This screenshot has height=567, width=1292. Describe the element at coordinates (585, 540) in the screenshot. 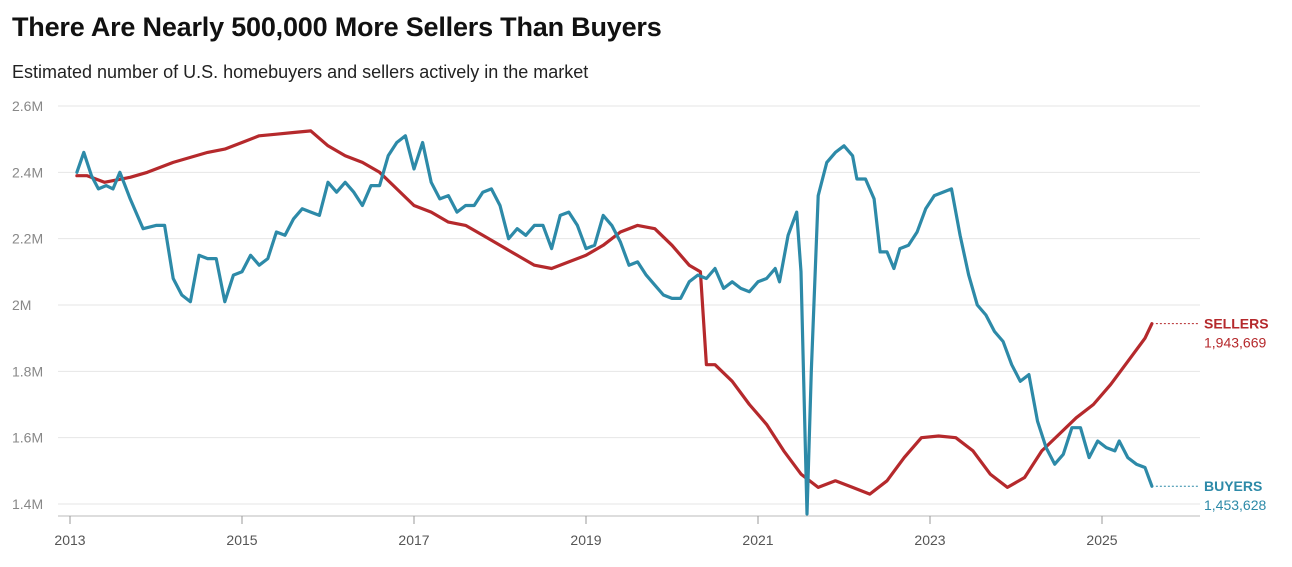

I see `x-tick-label: 2019` at that location.